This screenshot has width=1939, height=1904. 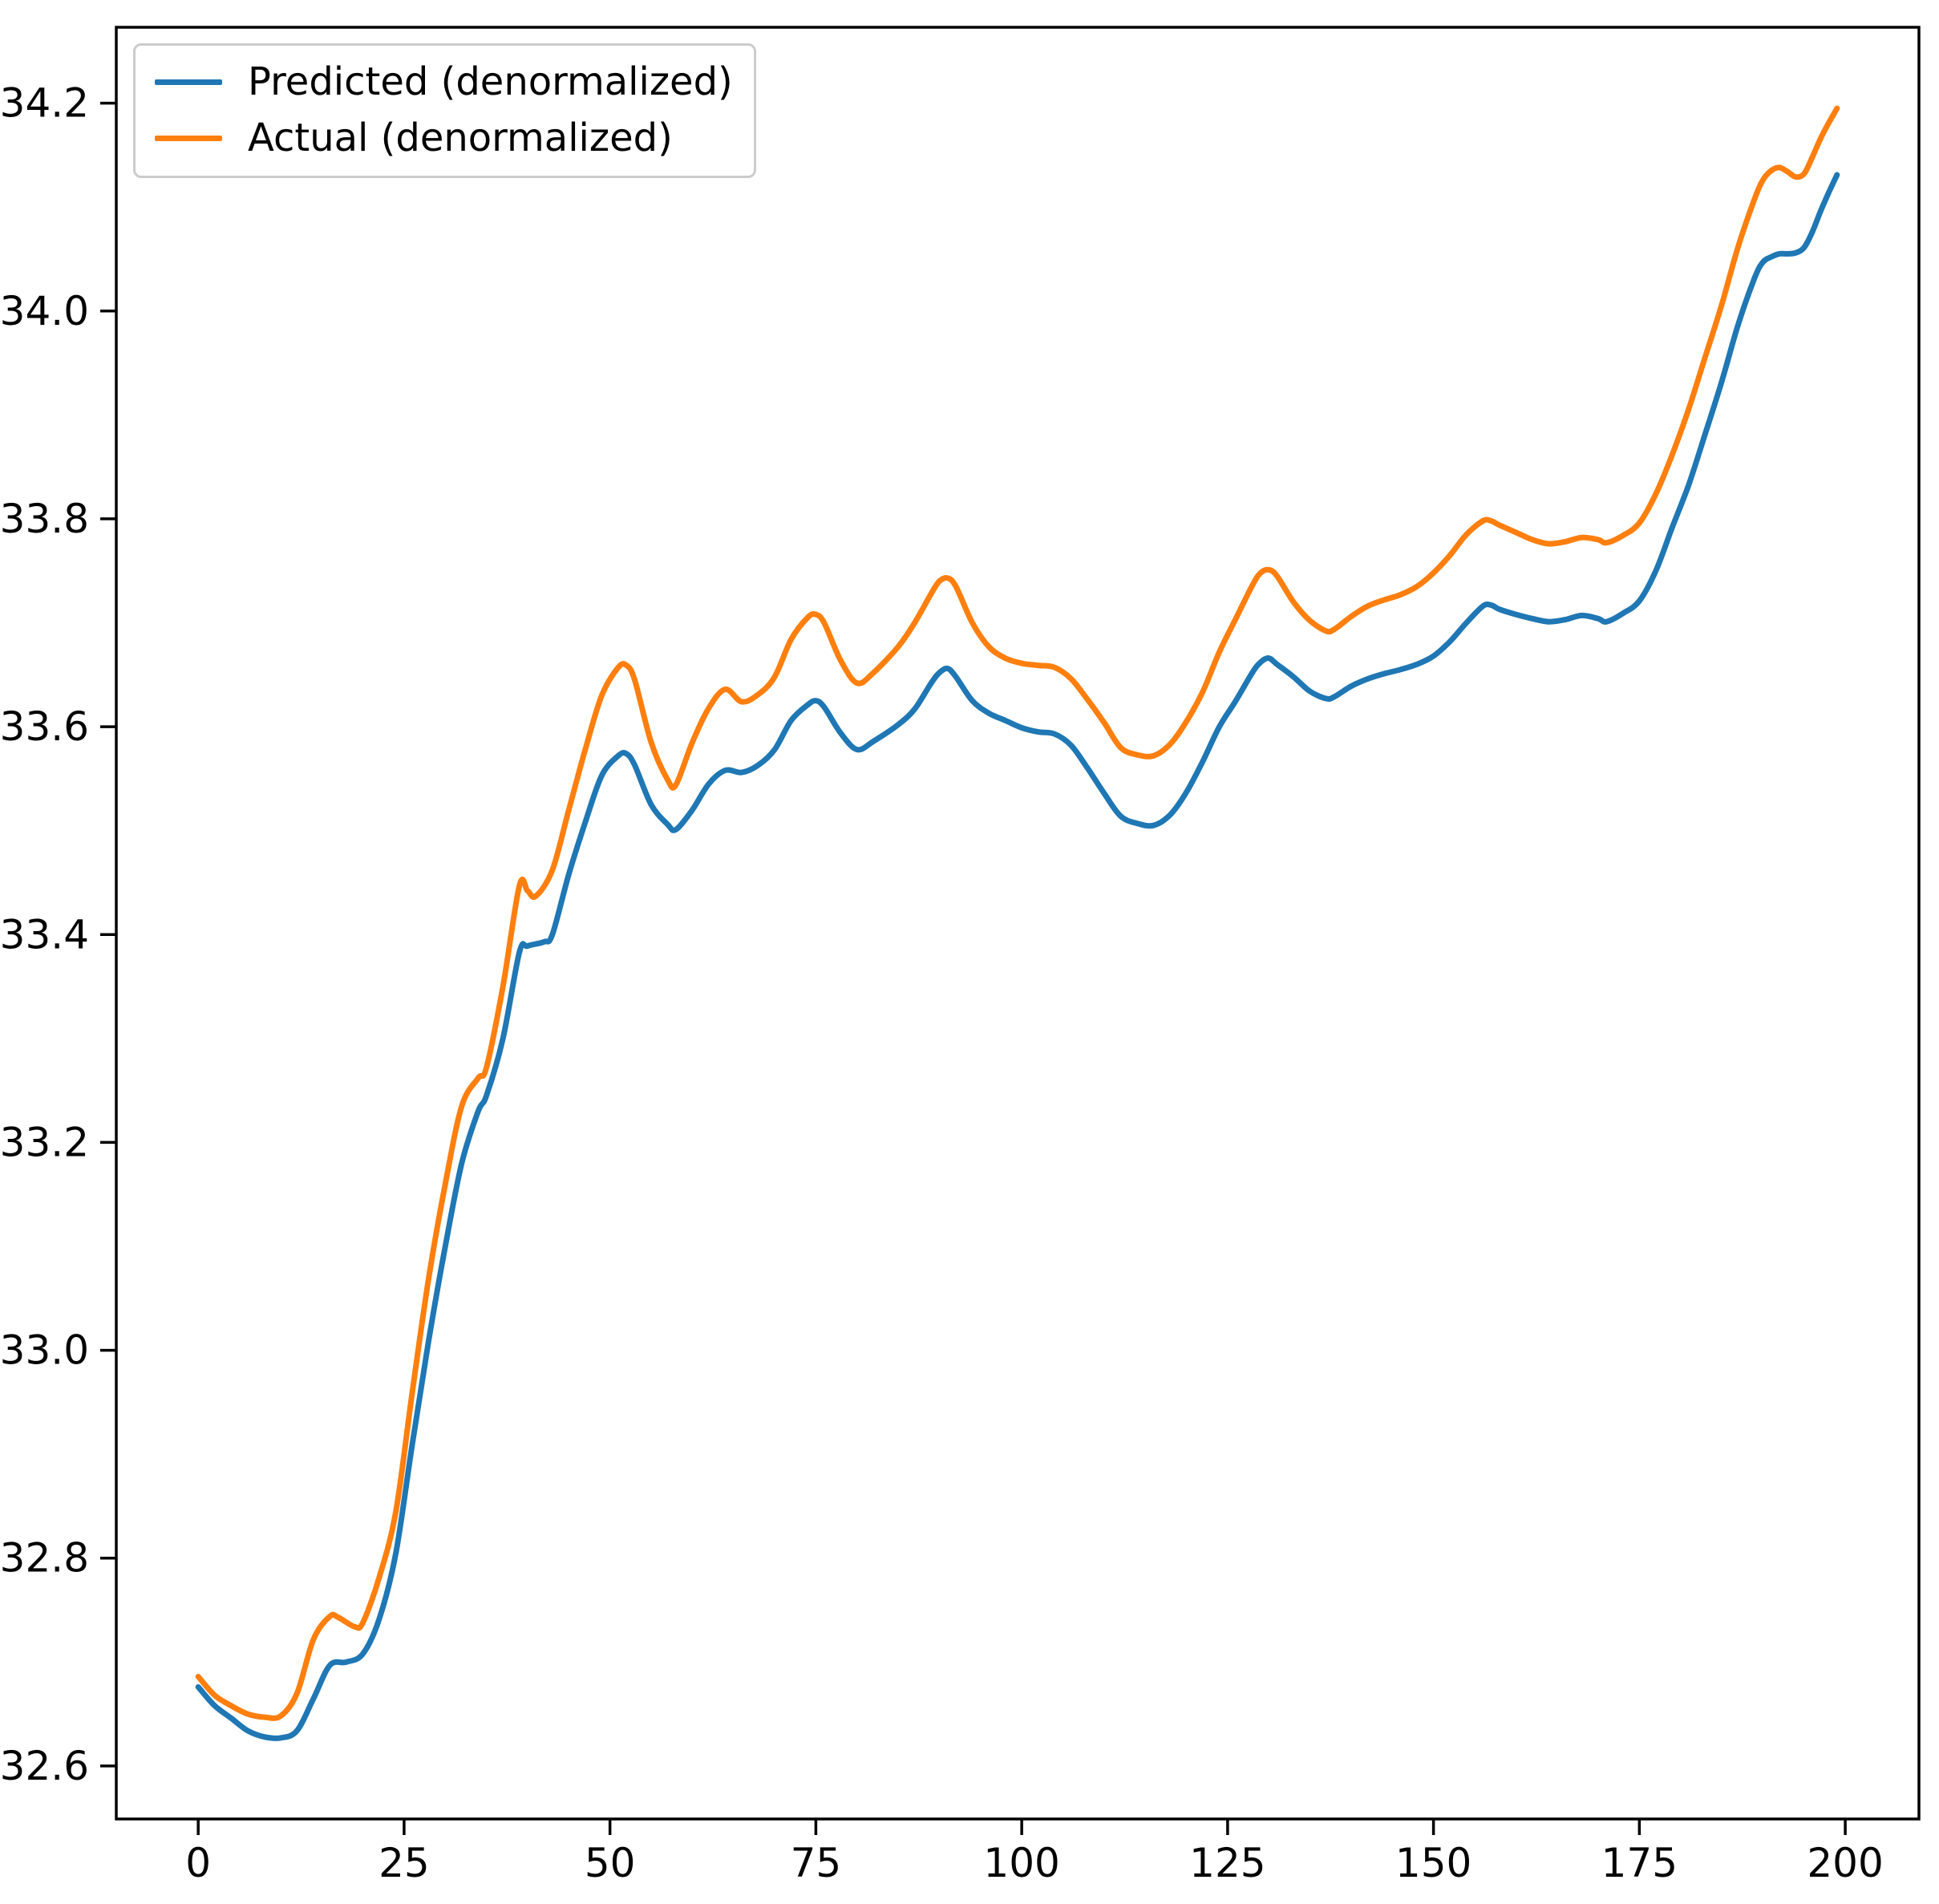 I want to click on x-axis-tick-label: 25, so click(x=404, y=1863).